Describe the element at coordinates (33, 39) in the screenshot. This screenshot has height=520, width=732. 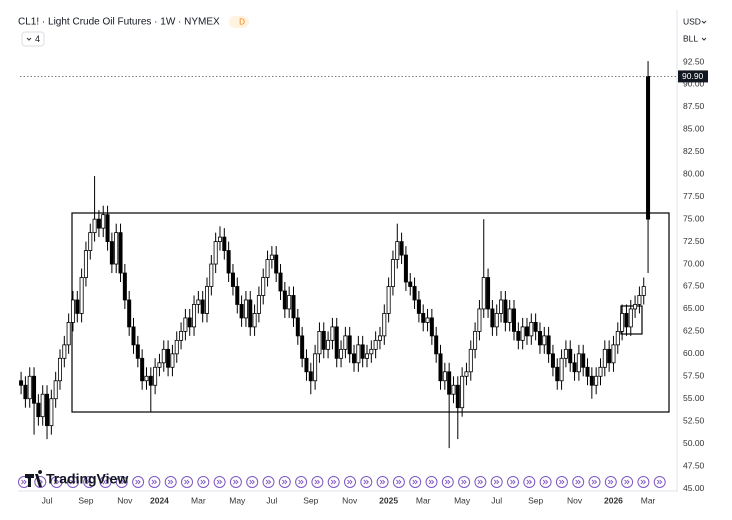
I see `indicators-toggle-bg` at that location.